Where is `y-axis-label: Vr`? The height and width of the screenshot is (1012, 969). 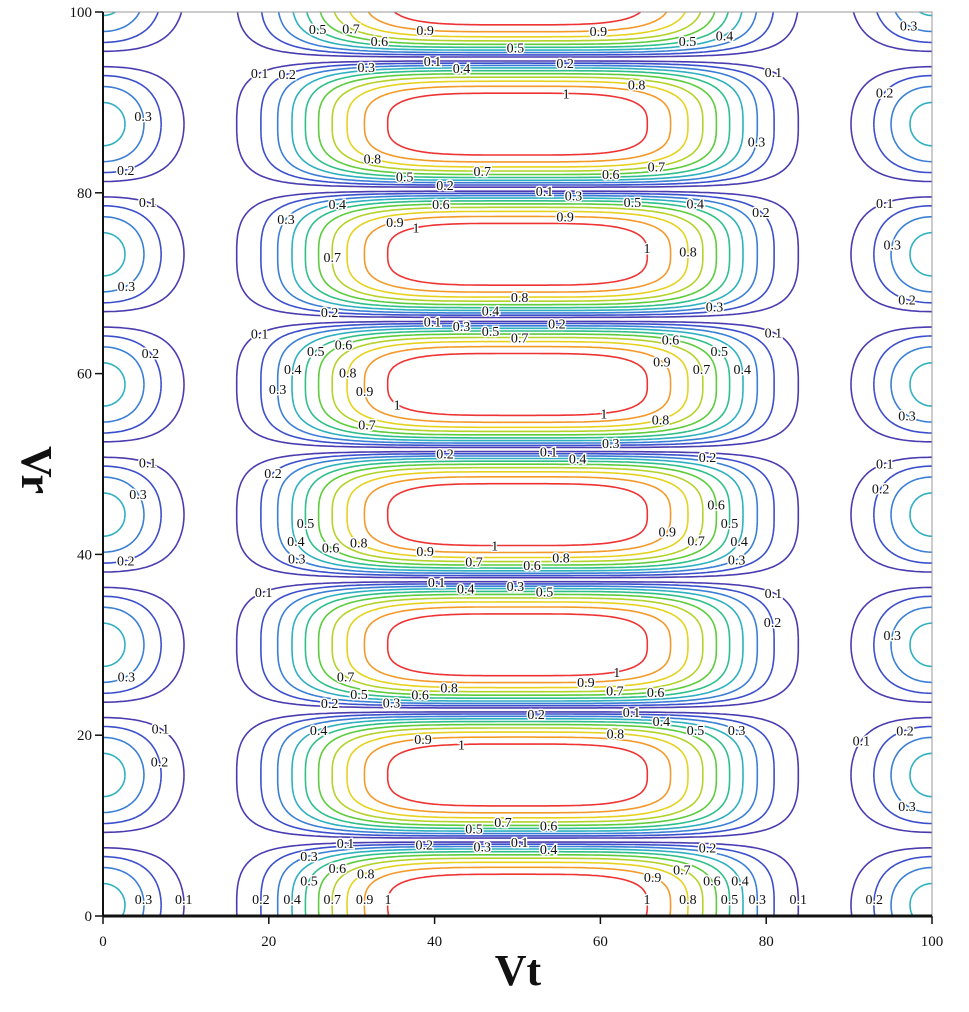 y-axis-label: Vr is located at coordinates (36, 470).